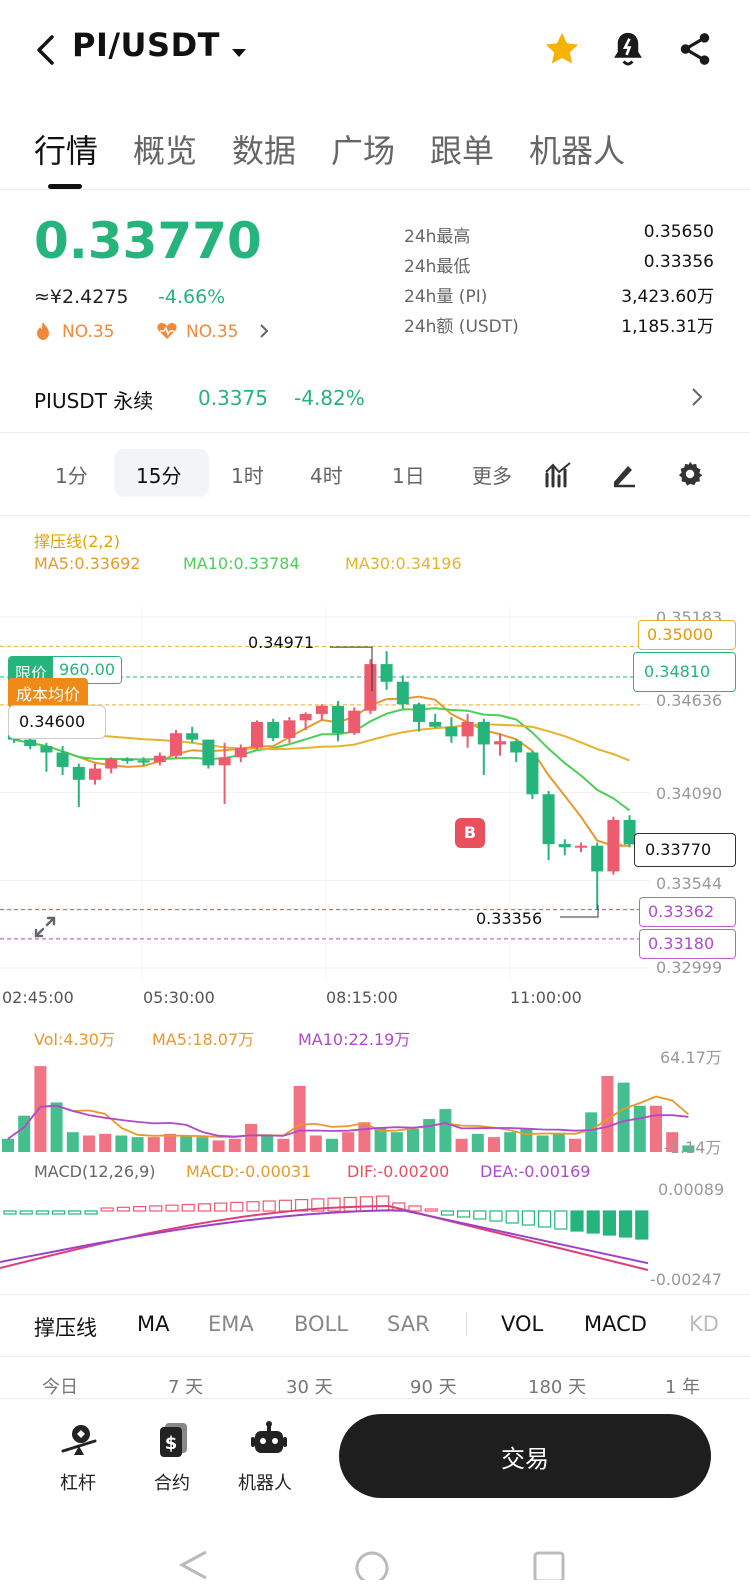 The width and height of the screenshot is (750, 1584). What do you see at coordinates (624, 476) in the screenshot?
I see `draw-pen-icon` at bounding box center [624, 476].